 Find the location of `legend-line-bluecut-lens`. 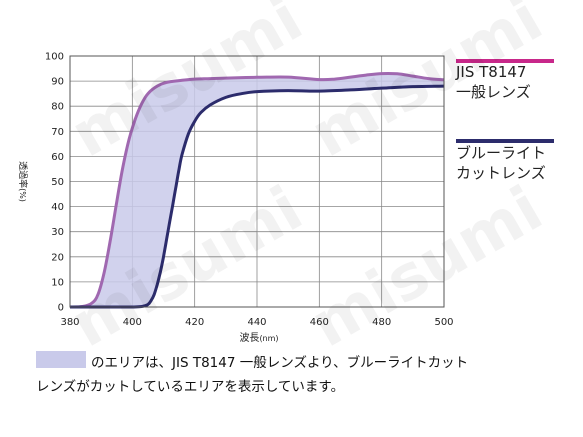

legend-line-bluecut-lens is located at coordinates (505, 141).